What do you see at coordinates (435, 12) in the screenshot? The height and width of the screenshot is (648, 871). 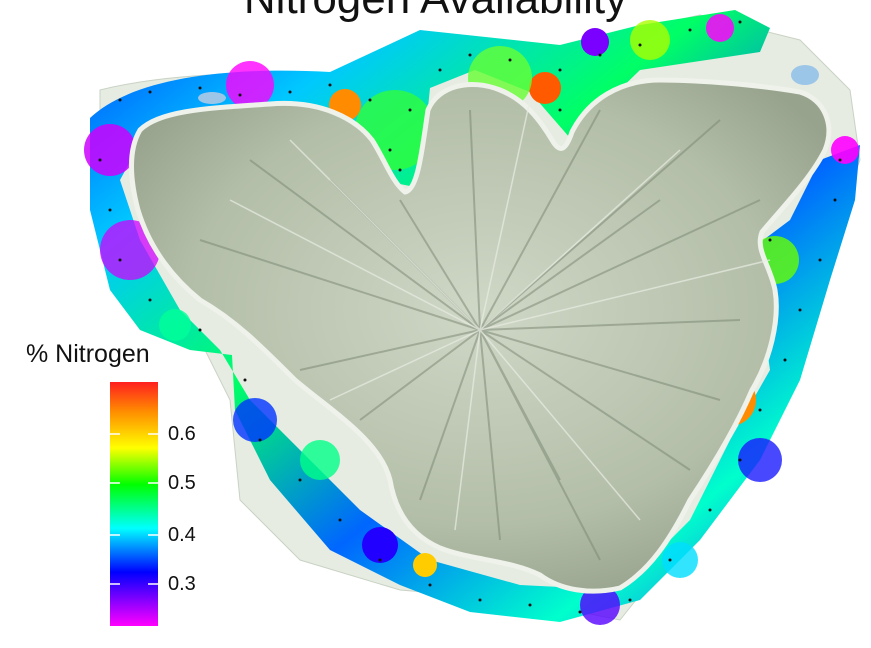 I see `map-title: Nitrogen Availability` at bounding box center [435, 12].